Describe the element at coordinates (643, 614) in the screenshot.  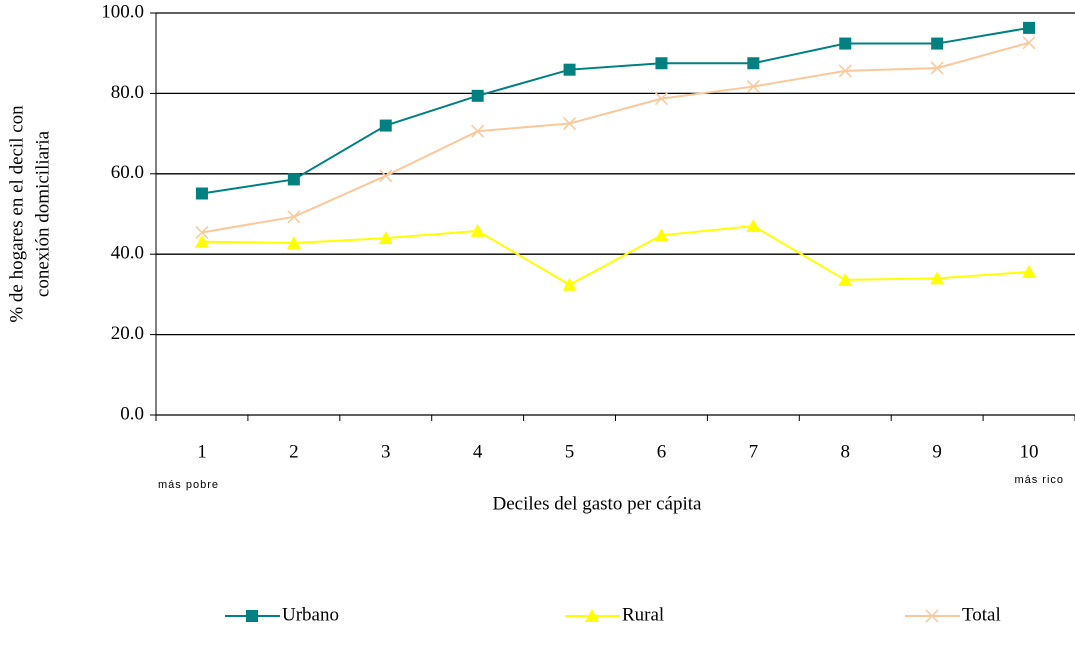
I see `legend-label: Rural` at that location.